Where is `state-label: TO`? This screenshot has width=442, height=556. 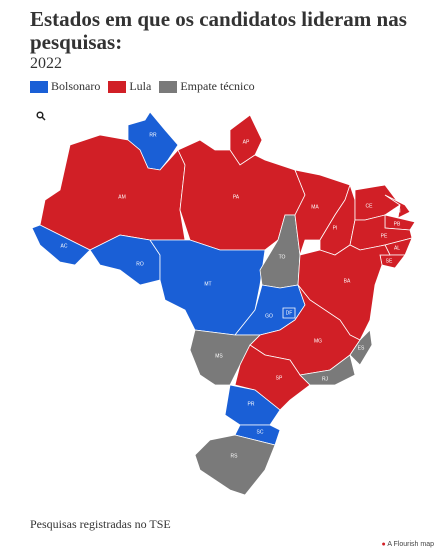 state-label: TO is located at coordinates (282, 257).